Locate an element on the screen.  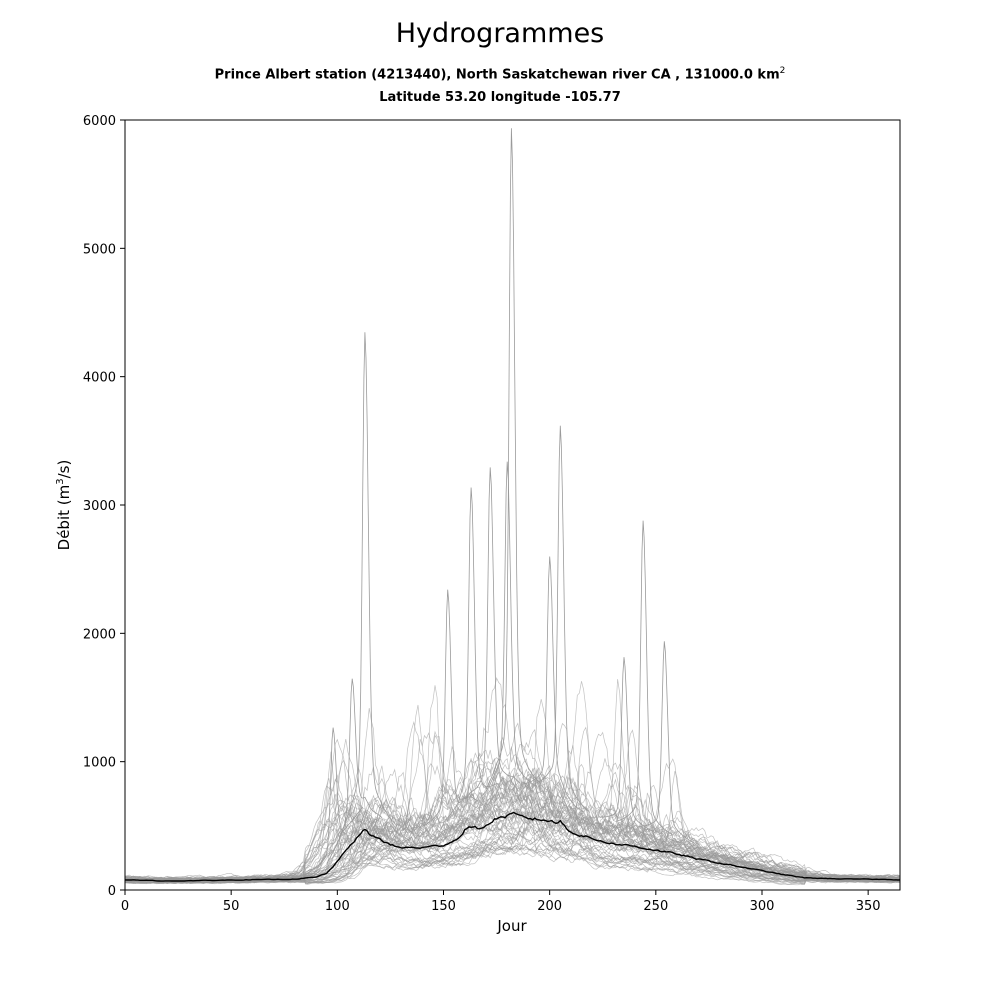
y-tick-label: 0 is located at coordinates (112, 891).